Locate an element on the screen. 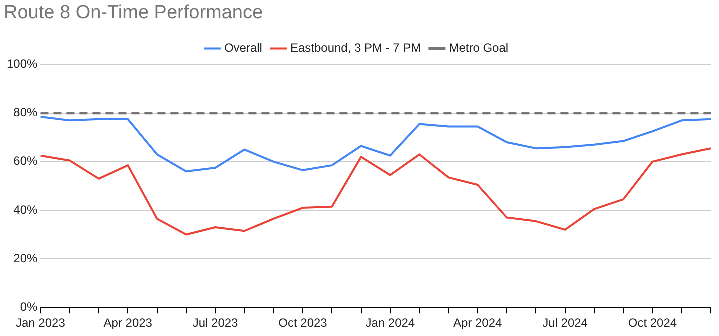  y-tick-label: 80% is located at coordinates (26, 113).